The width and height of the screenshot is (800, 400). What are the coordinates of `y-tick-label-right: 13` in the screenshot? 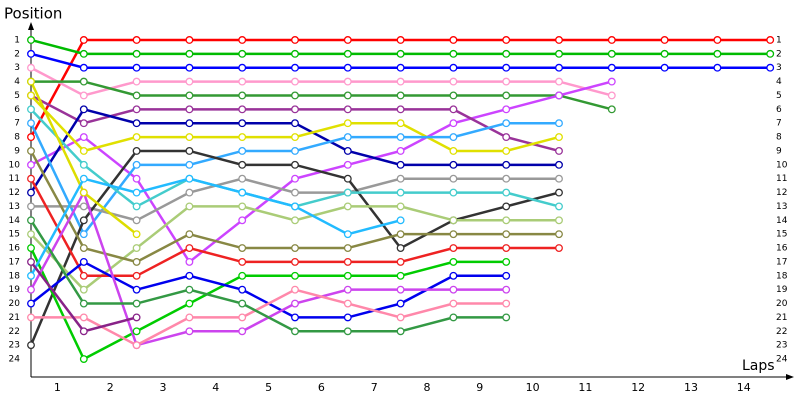 It's located at (781, 207).